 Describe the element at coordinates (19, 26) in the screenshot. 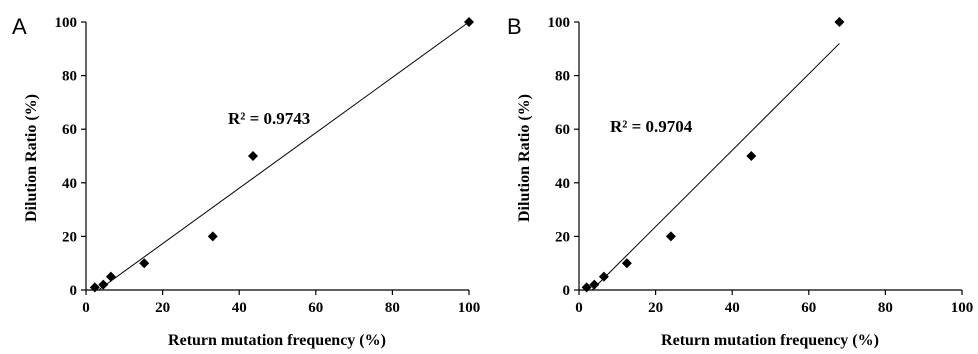

I see `panel-label: A` at that location.